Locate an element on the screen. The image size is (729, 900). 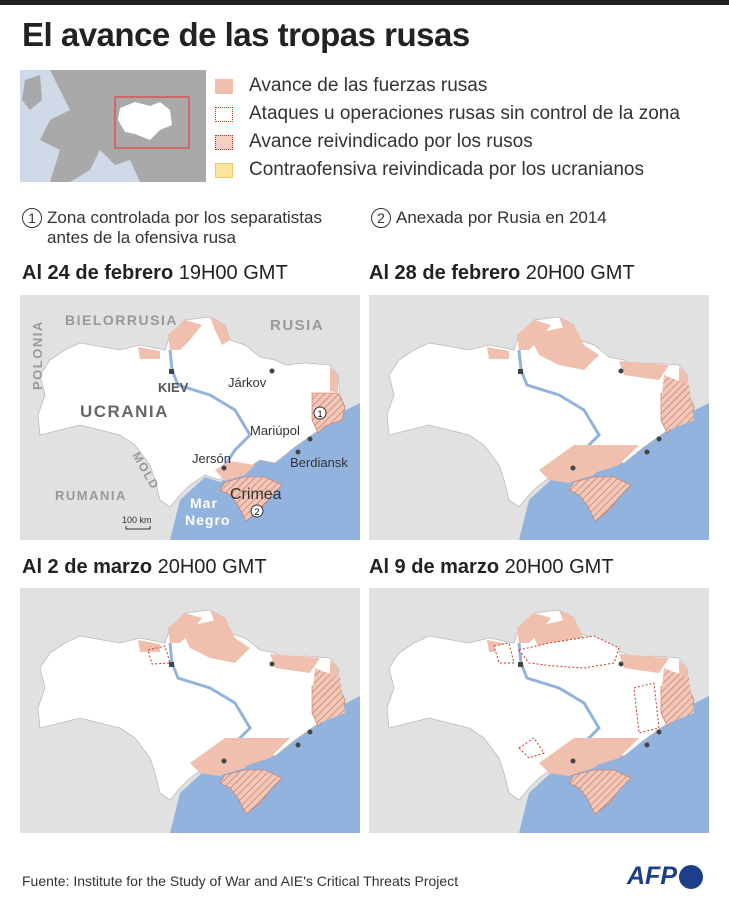
label-russia: RUSIA is located at coordinates (297, 325).